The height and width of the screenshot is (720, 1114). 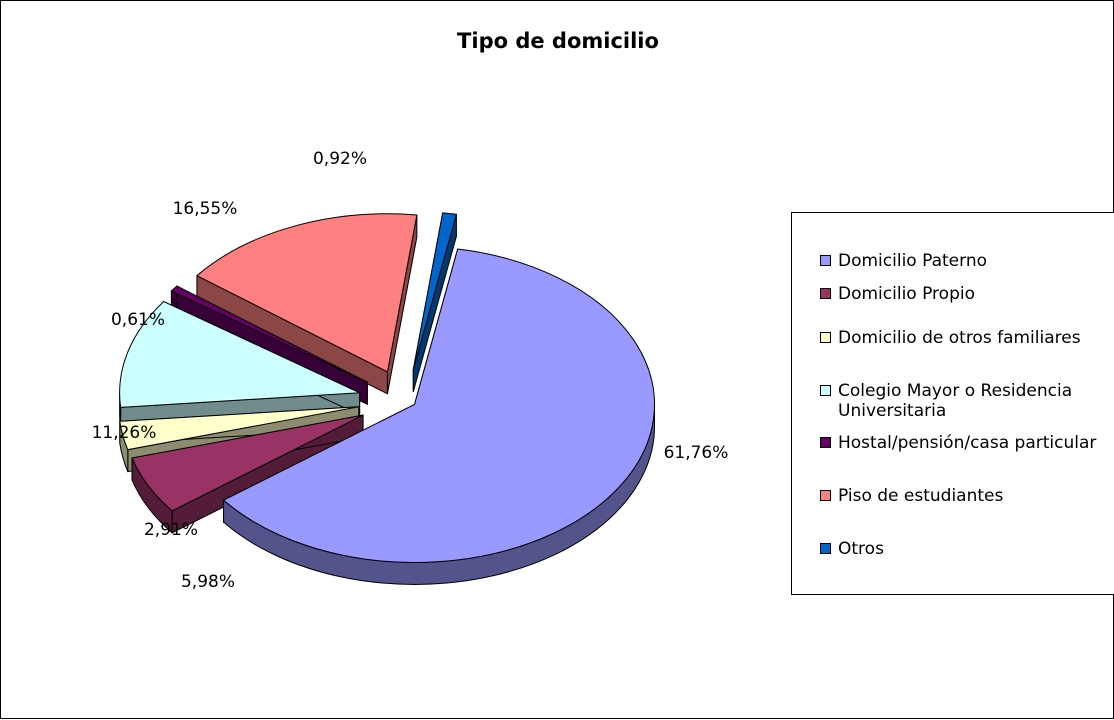 What do you see at coordinates (435, 291) in the screenshot?
I see `pie-slice-otros` at bounding box center [435, 291].